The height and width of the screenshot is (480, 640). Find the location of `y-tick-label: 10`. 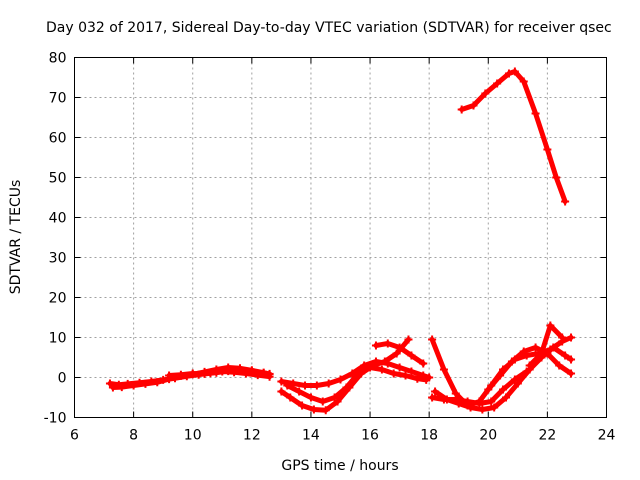

y-tick-label: 10 is located at coordinates (58, 339).